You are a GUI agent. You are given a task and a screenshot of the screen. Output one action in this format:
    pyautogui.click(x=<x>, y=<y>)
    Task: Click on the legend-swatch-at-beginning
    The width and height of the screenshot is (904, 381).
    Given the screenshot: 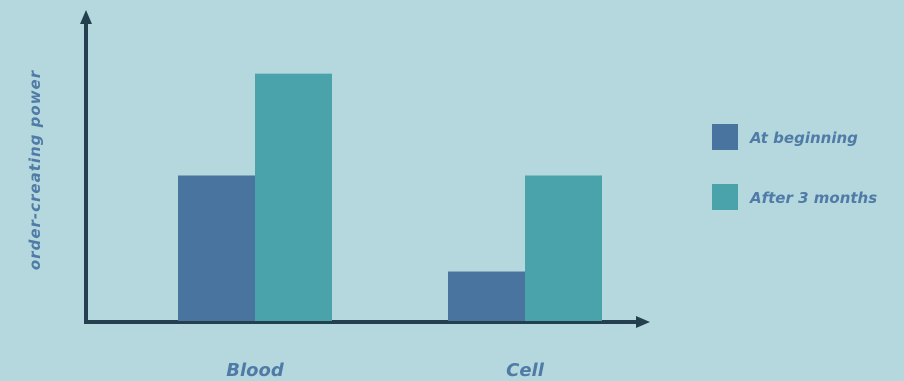 What is the action you would take?
    pyautogui.click(x=725, y=137)
    